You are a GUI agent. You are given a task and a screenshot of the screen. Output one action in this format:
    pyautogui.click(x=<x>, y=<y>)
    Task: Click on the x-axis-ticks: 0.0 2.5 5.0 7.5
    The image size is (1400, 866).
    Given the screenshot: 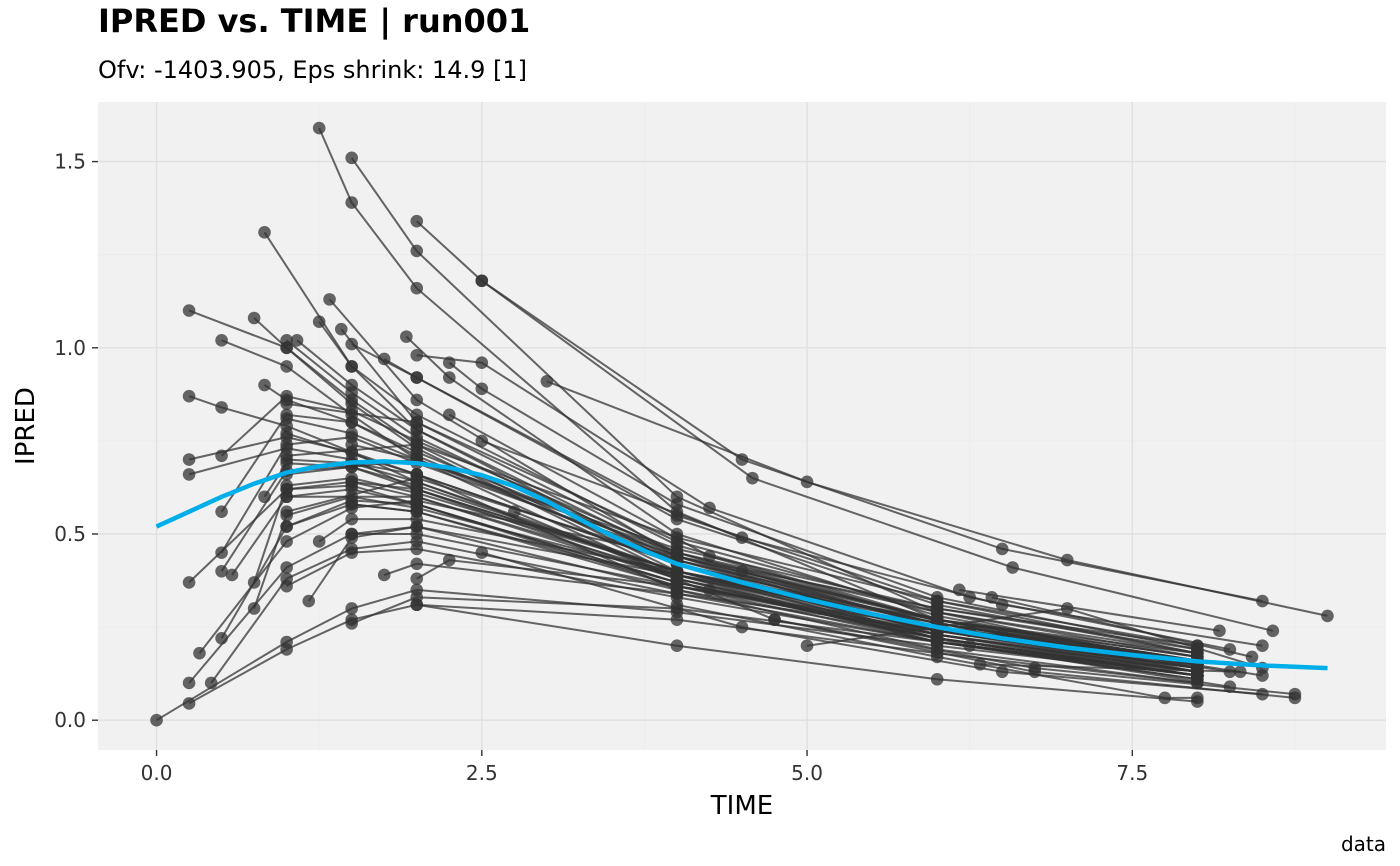 What is the action you would take?
    pyautogui.click(x=644, y=767)
    